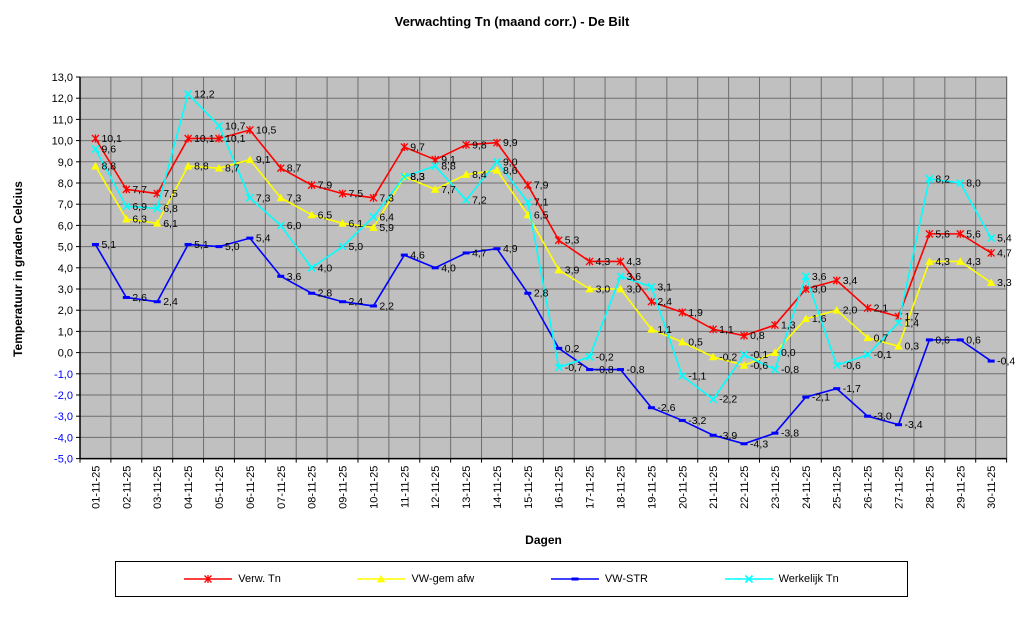 The image size is (1024, 629). Describe the element at coordinates (759, 444) in the screenshot. I see `data-label: -4,3` at that location.